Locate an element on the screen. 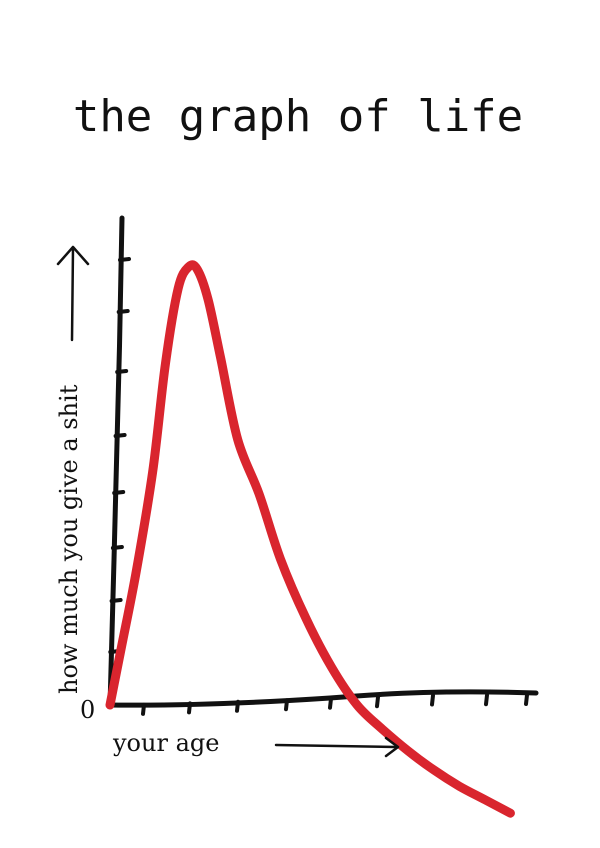  x-axis-arrow-icon is located at coordinates (337, 747).